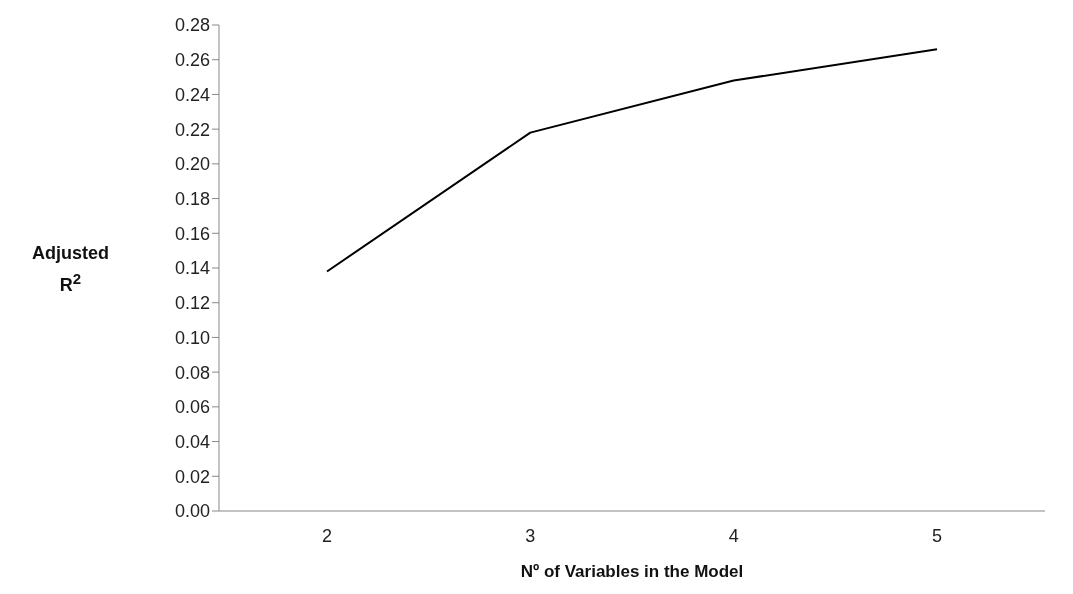 This screenshot has width=1073, height=594. Describe the element at coordinates (192, 25) in the screenshot. I see `y-tick-label: 0.28` at that location.